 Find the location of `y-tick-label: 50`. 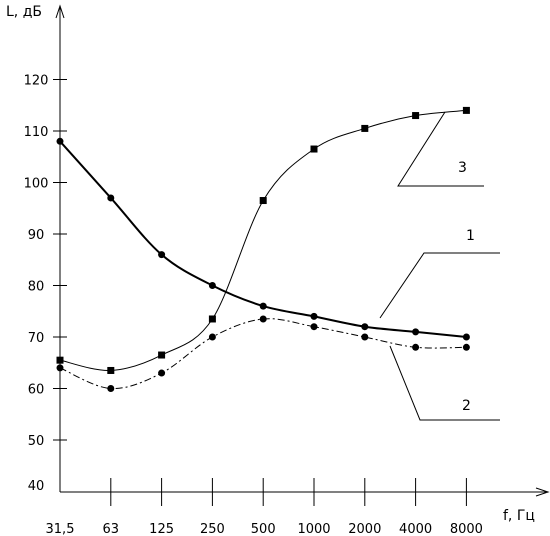

y-tick-label: 50 is located at coordinates (36, 441).